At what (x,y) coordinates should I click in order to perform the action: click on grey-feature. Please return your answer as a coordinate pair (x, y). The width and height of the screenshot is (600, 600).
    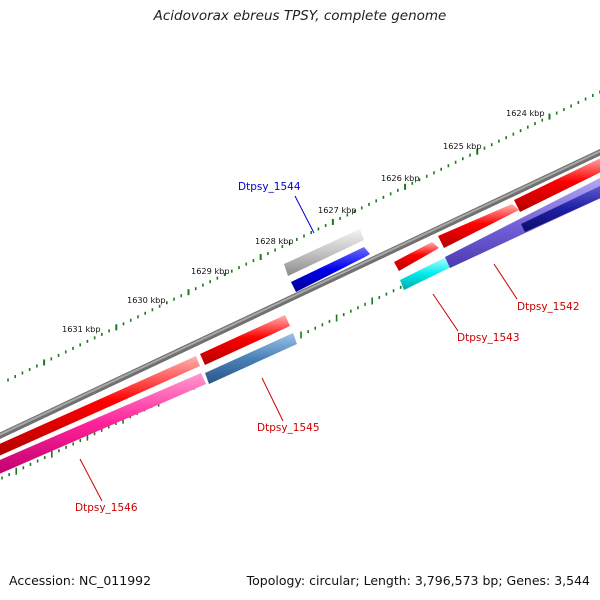
    Looking at the image, I should click on (324, 252).